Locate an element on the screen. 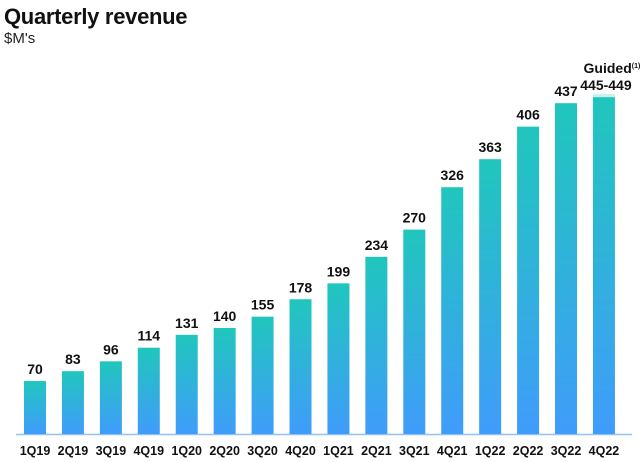 This screenshot has height=462, width=640. x-tick-label-1Q21: 1Q21 is located at coordinates (338, 451).